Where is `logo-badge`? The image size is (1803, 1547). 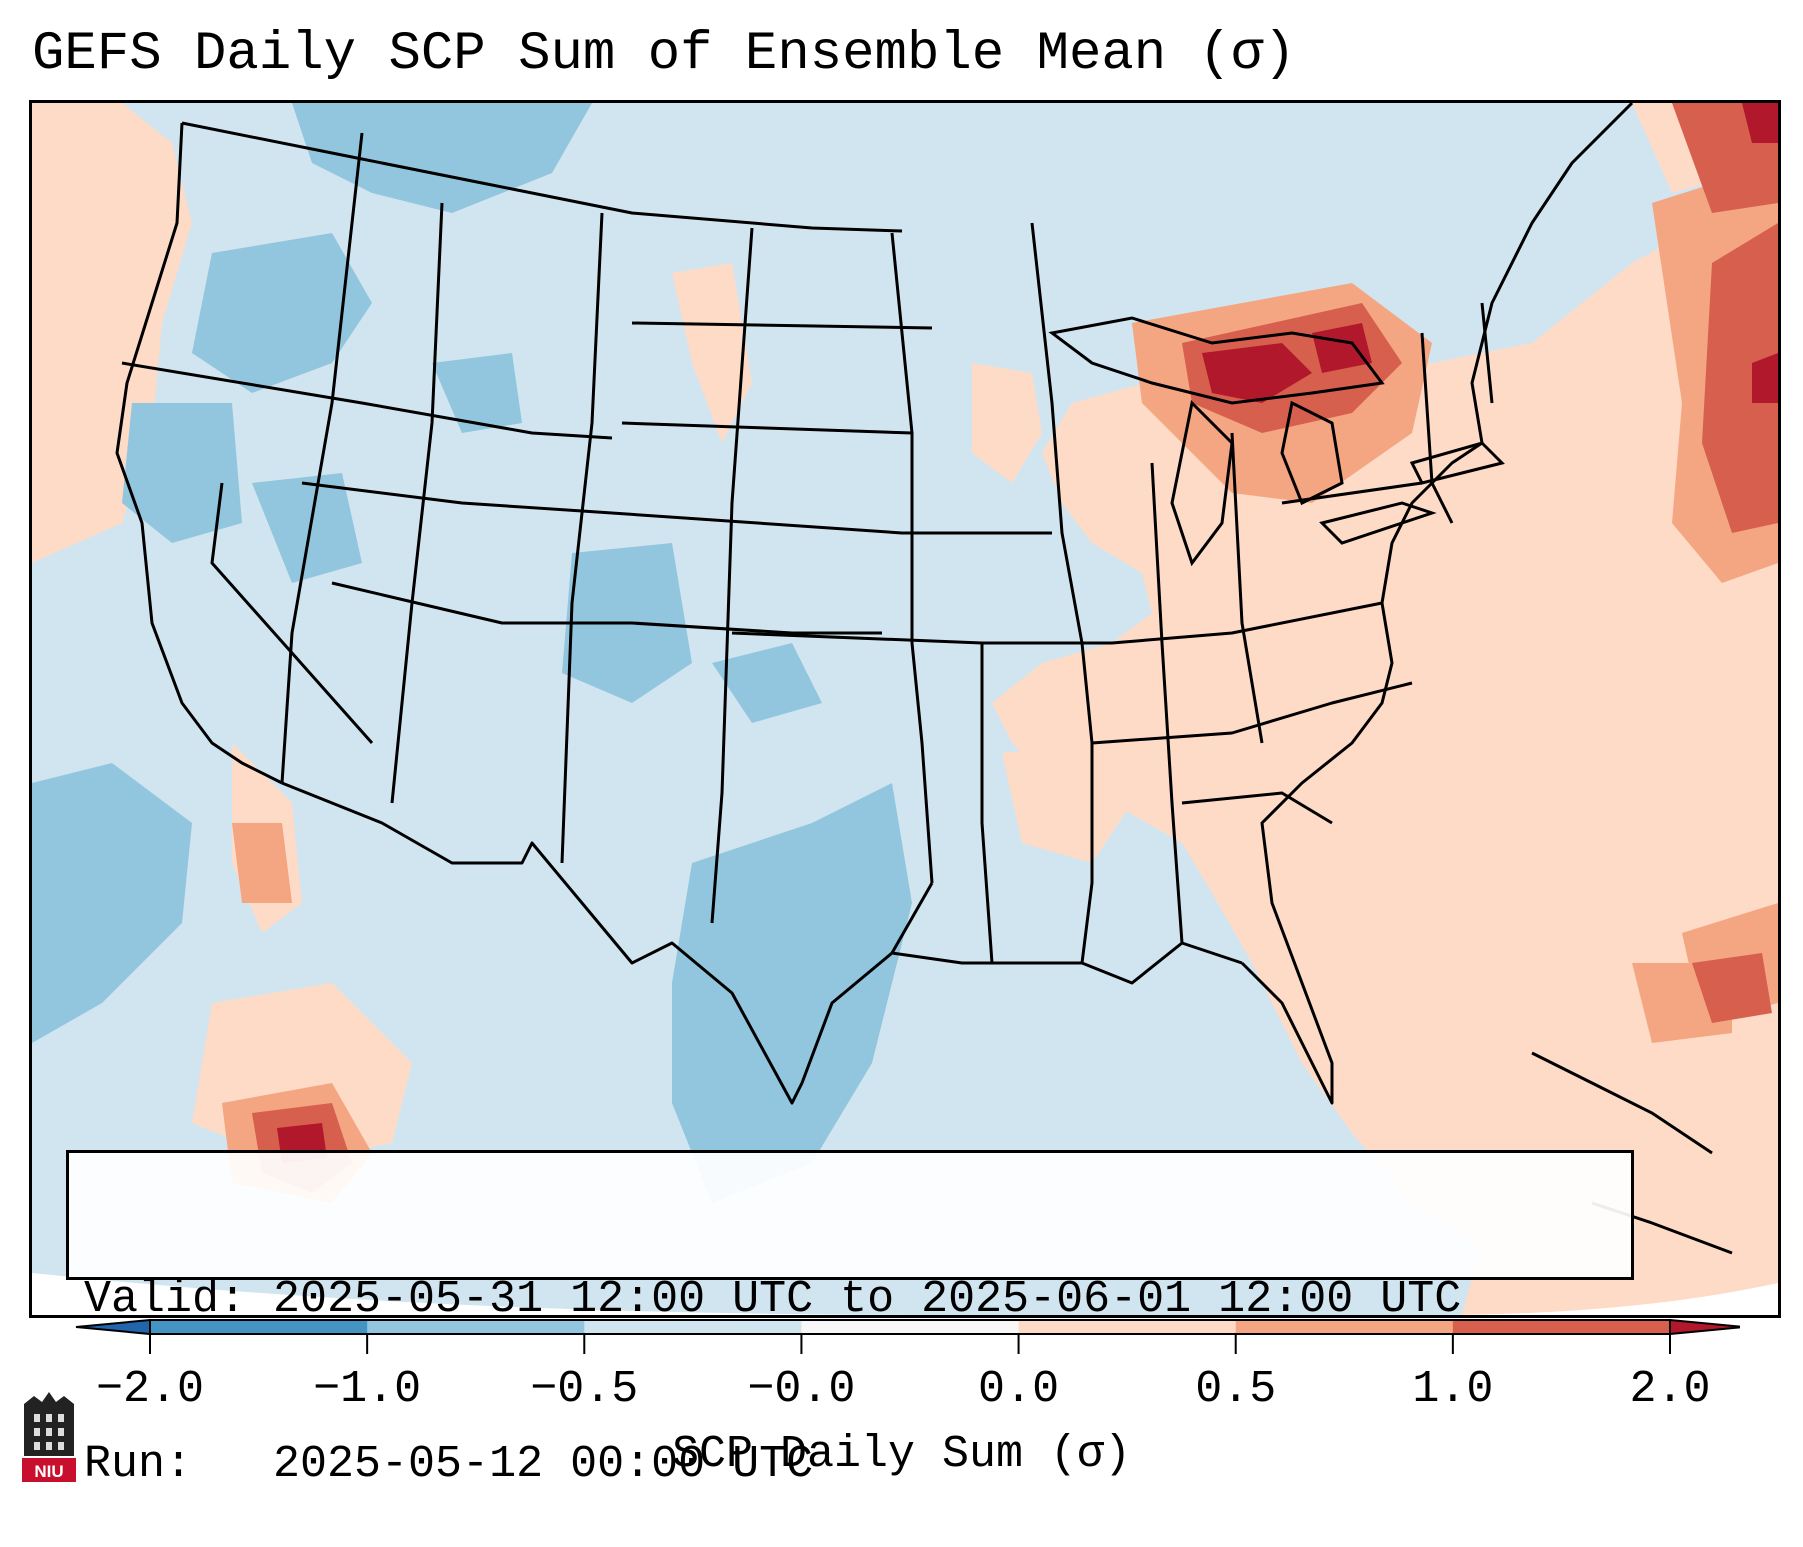 logo-badge is located at coordinates (49, 1470).